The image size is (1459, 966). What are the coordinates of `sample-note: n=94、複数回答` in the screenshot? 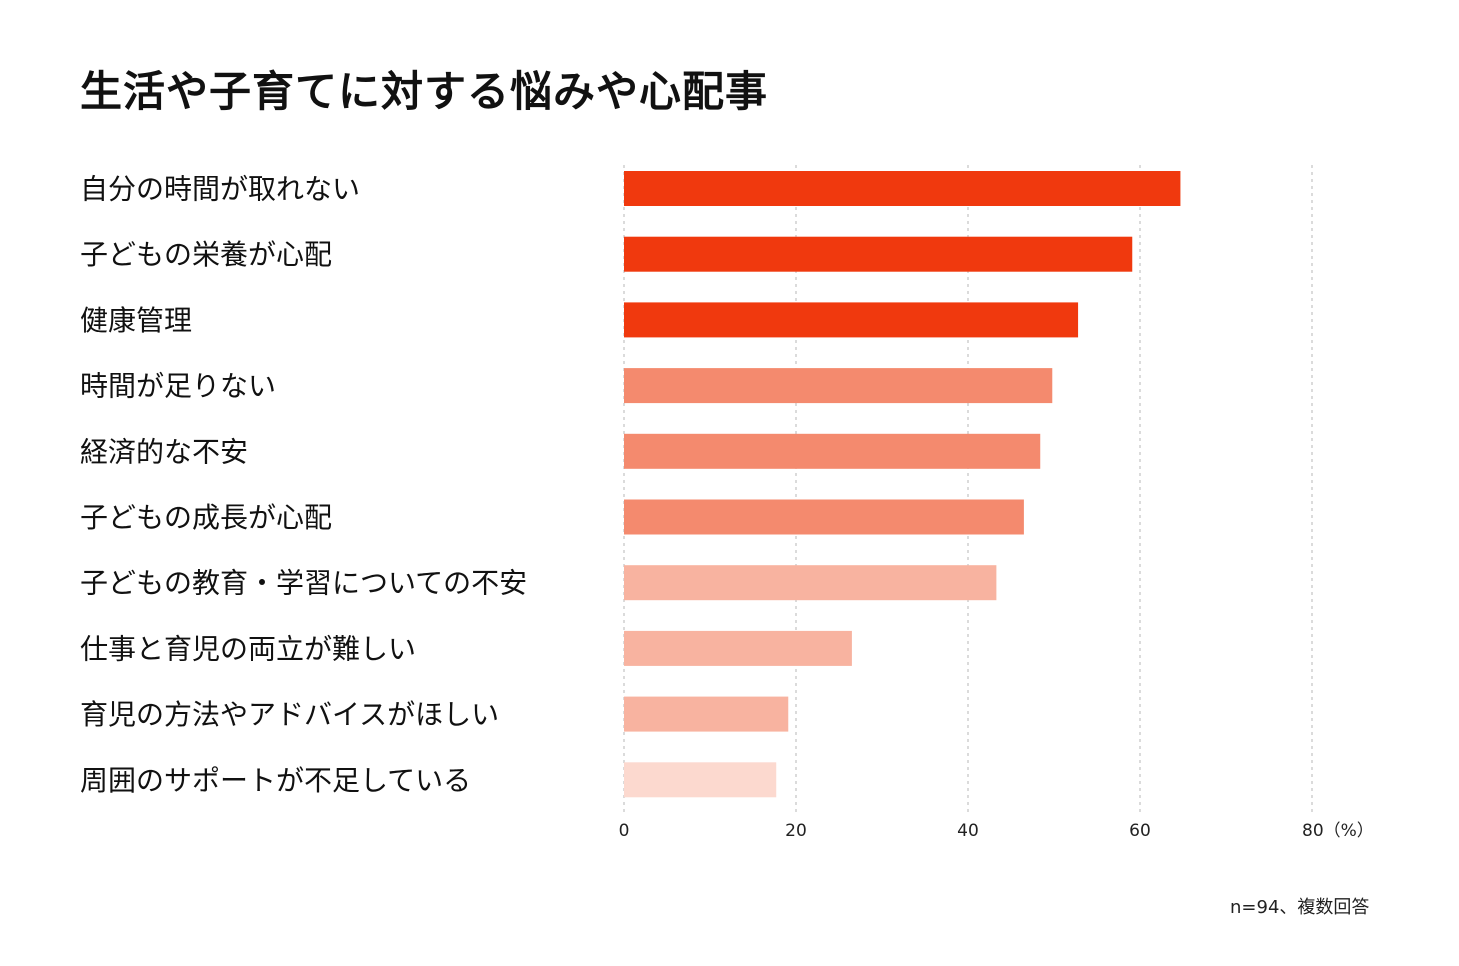 It's located at (1300, 907).